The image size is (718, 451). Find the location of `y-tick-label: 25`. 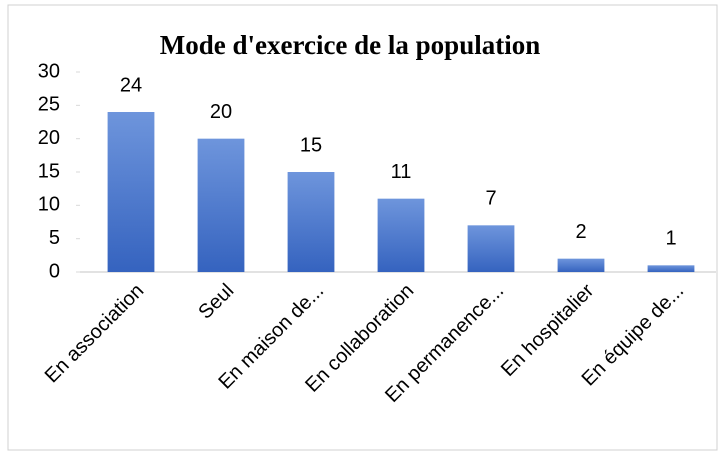

y-tick-label: 25 is located at coordinates (49, 105).